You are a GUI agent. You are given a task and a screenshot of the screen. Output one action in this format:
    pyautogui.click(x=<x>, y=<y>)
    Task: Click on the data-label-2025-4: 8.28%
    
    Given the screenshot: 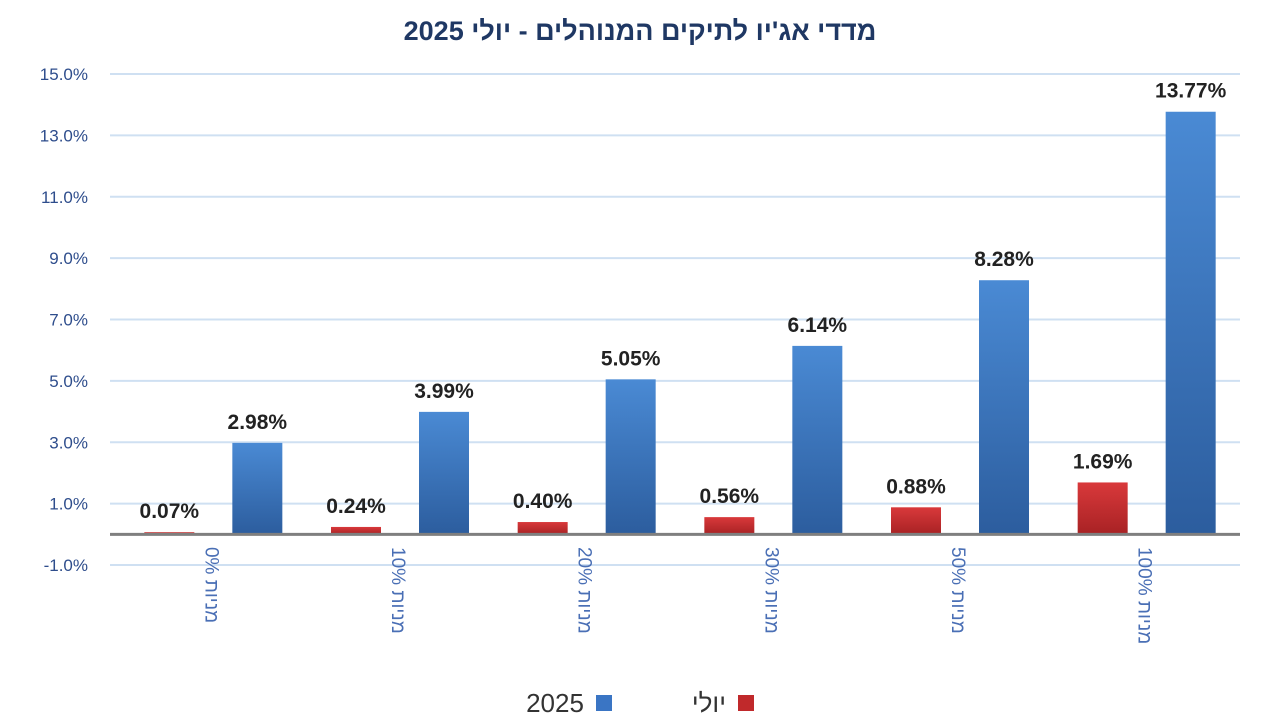 What is the action you would take?
    pyautogui.click(x=1004, y=259)
    